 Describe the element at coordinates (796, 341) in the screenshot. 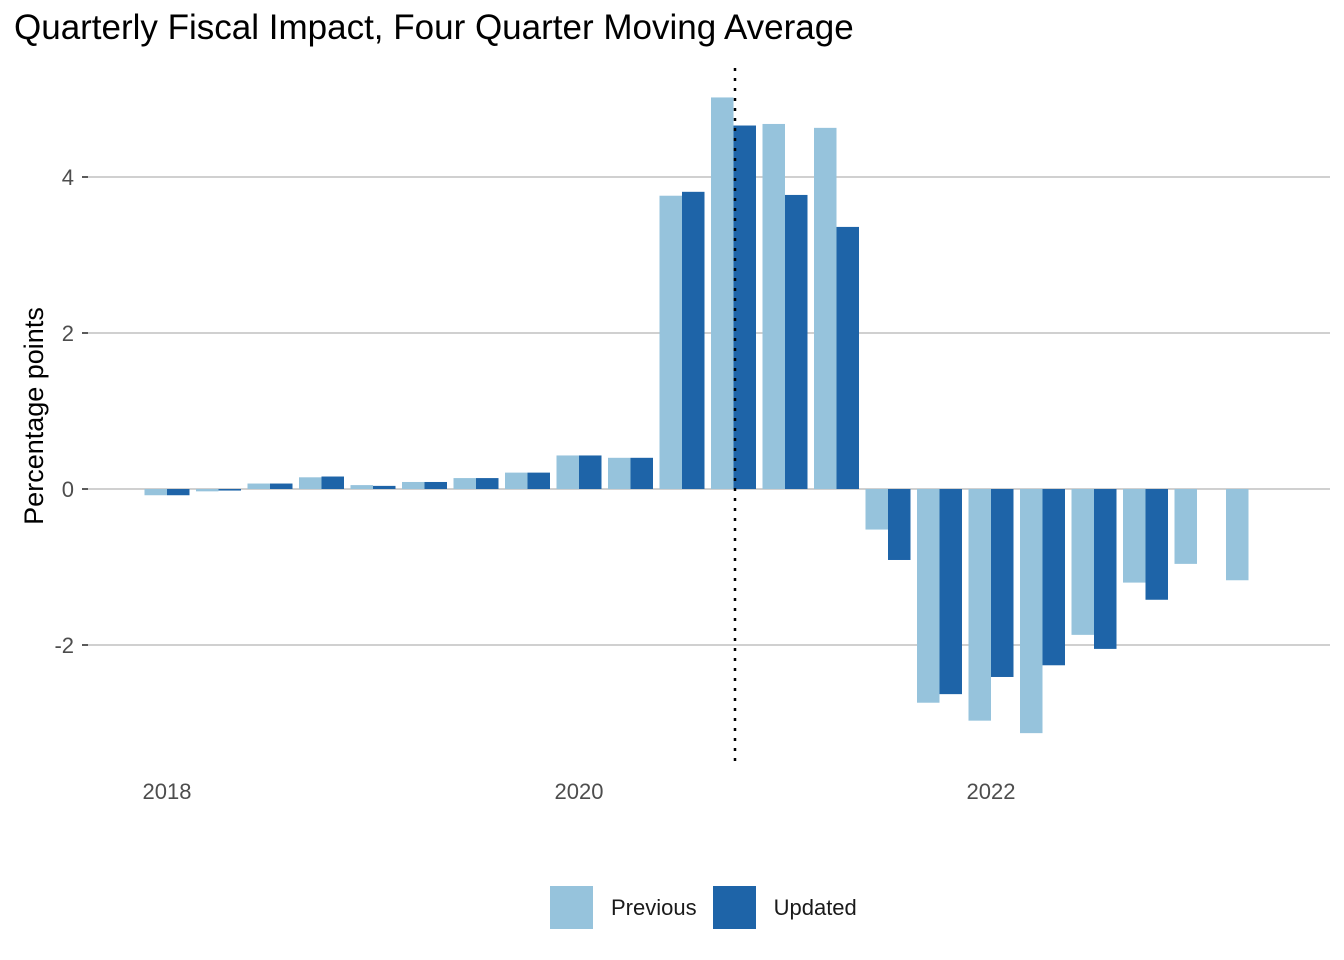

I see `bar-updated-2021-q1` at that location.